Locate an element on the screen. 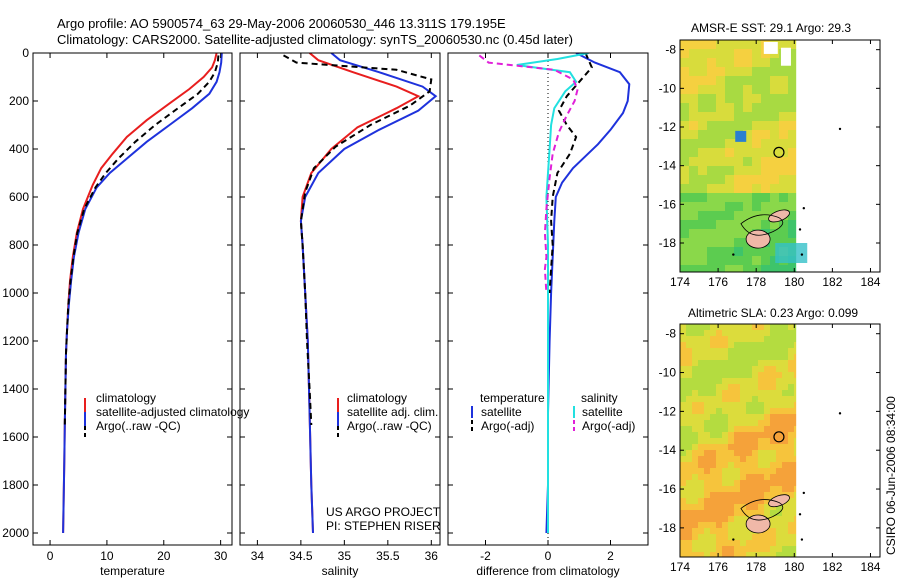 The width and height of the screenshot is (900, 580). y-tick-label: -12 is located at coordinates (668, 411).